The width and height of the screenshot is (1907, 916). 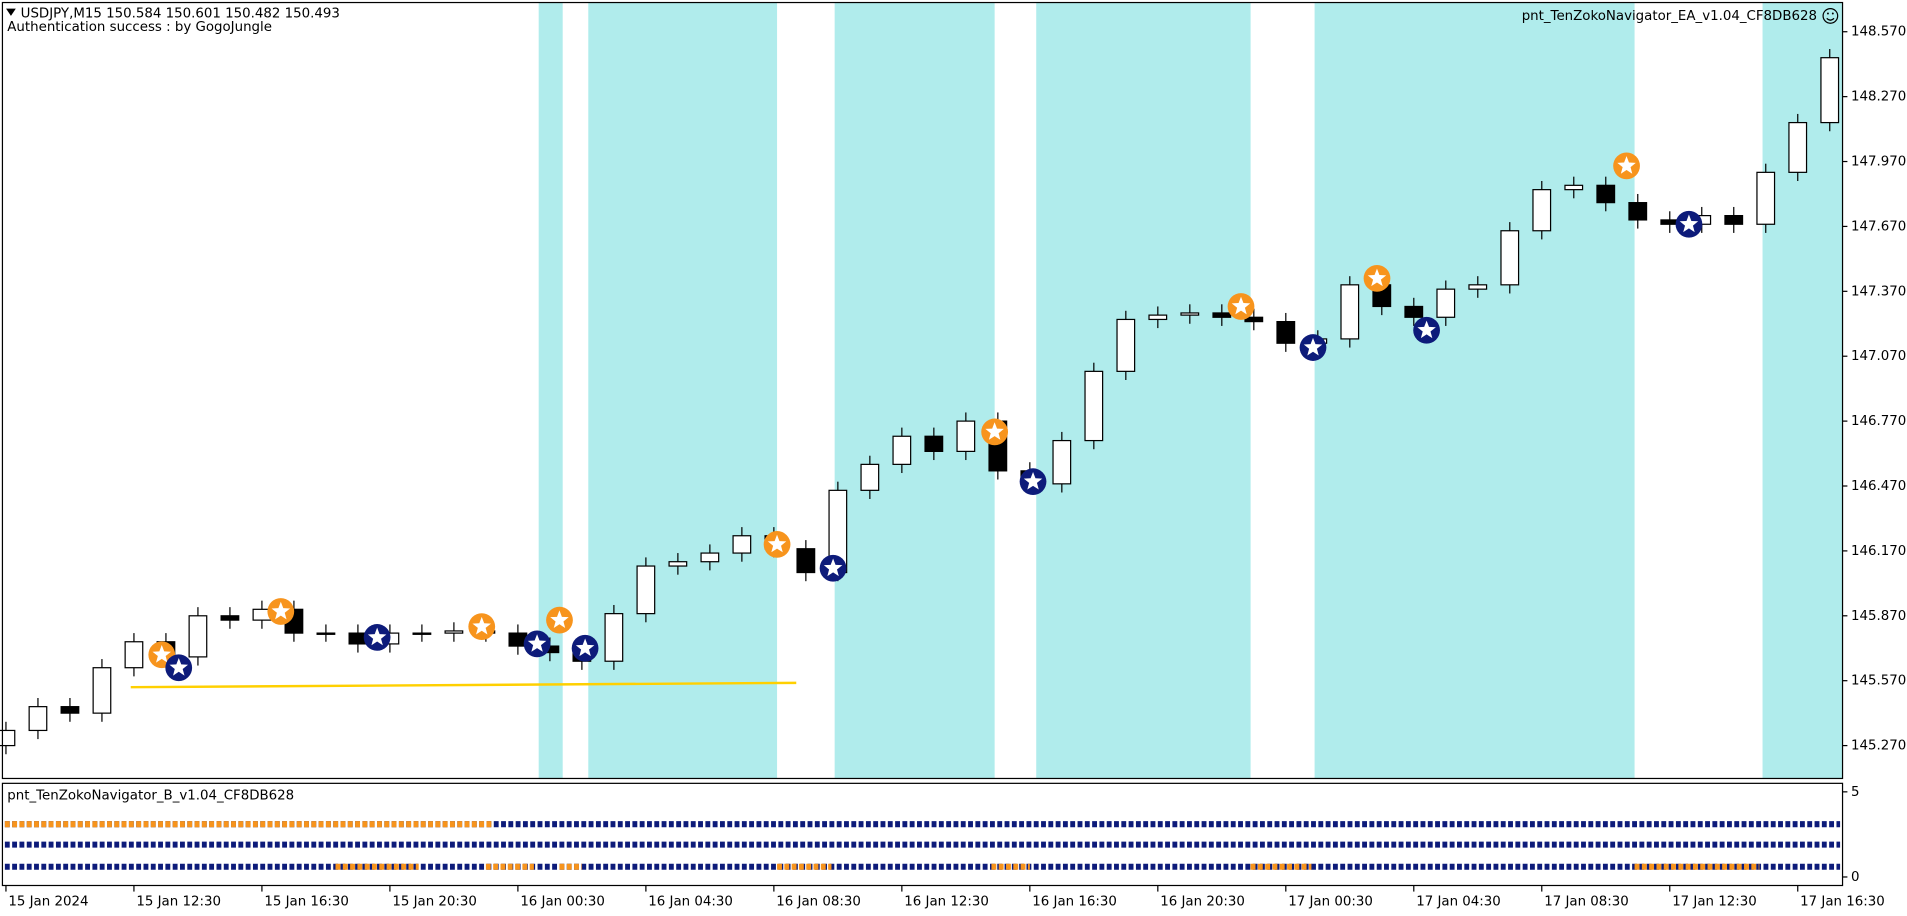 What do you see at coordinates (1842, 901) in the screenshot?
I see `x-tick-label: 17 Jan 16:30` at bounding box center [1842, 901].